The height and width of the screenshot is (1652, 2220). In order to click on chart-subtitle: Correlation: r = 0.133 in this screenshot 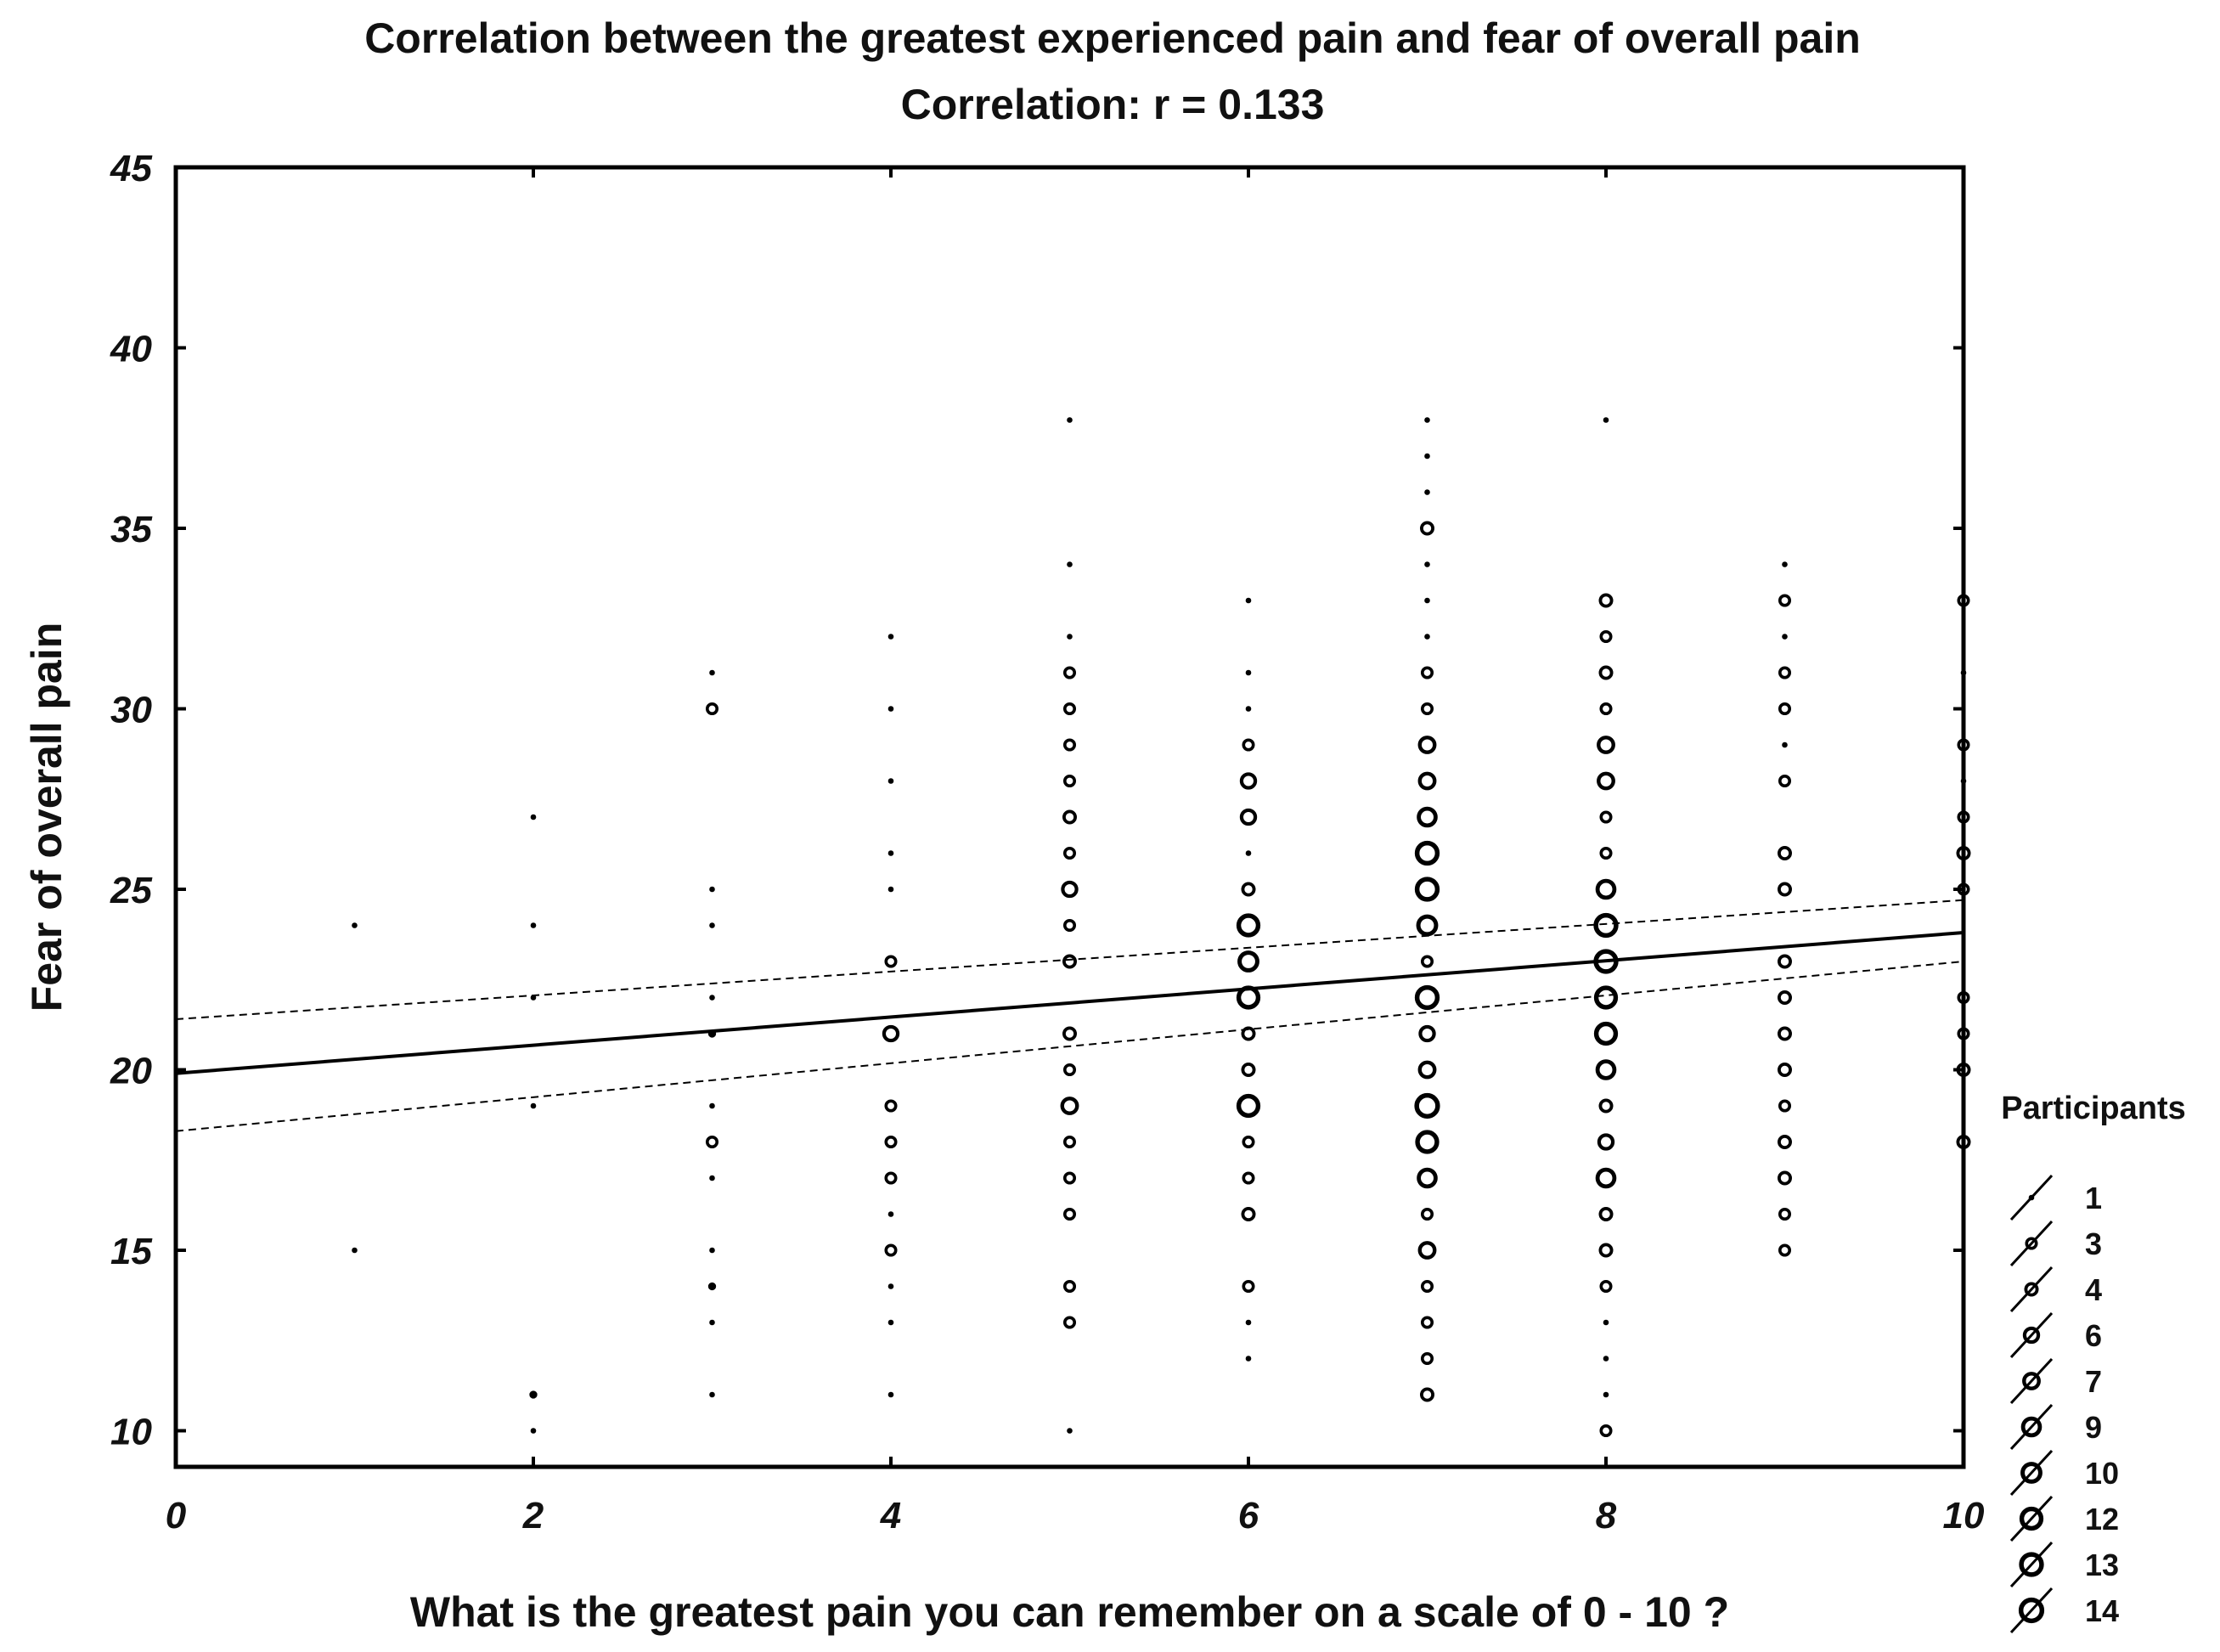, I will do `click(1113, 104)`.